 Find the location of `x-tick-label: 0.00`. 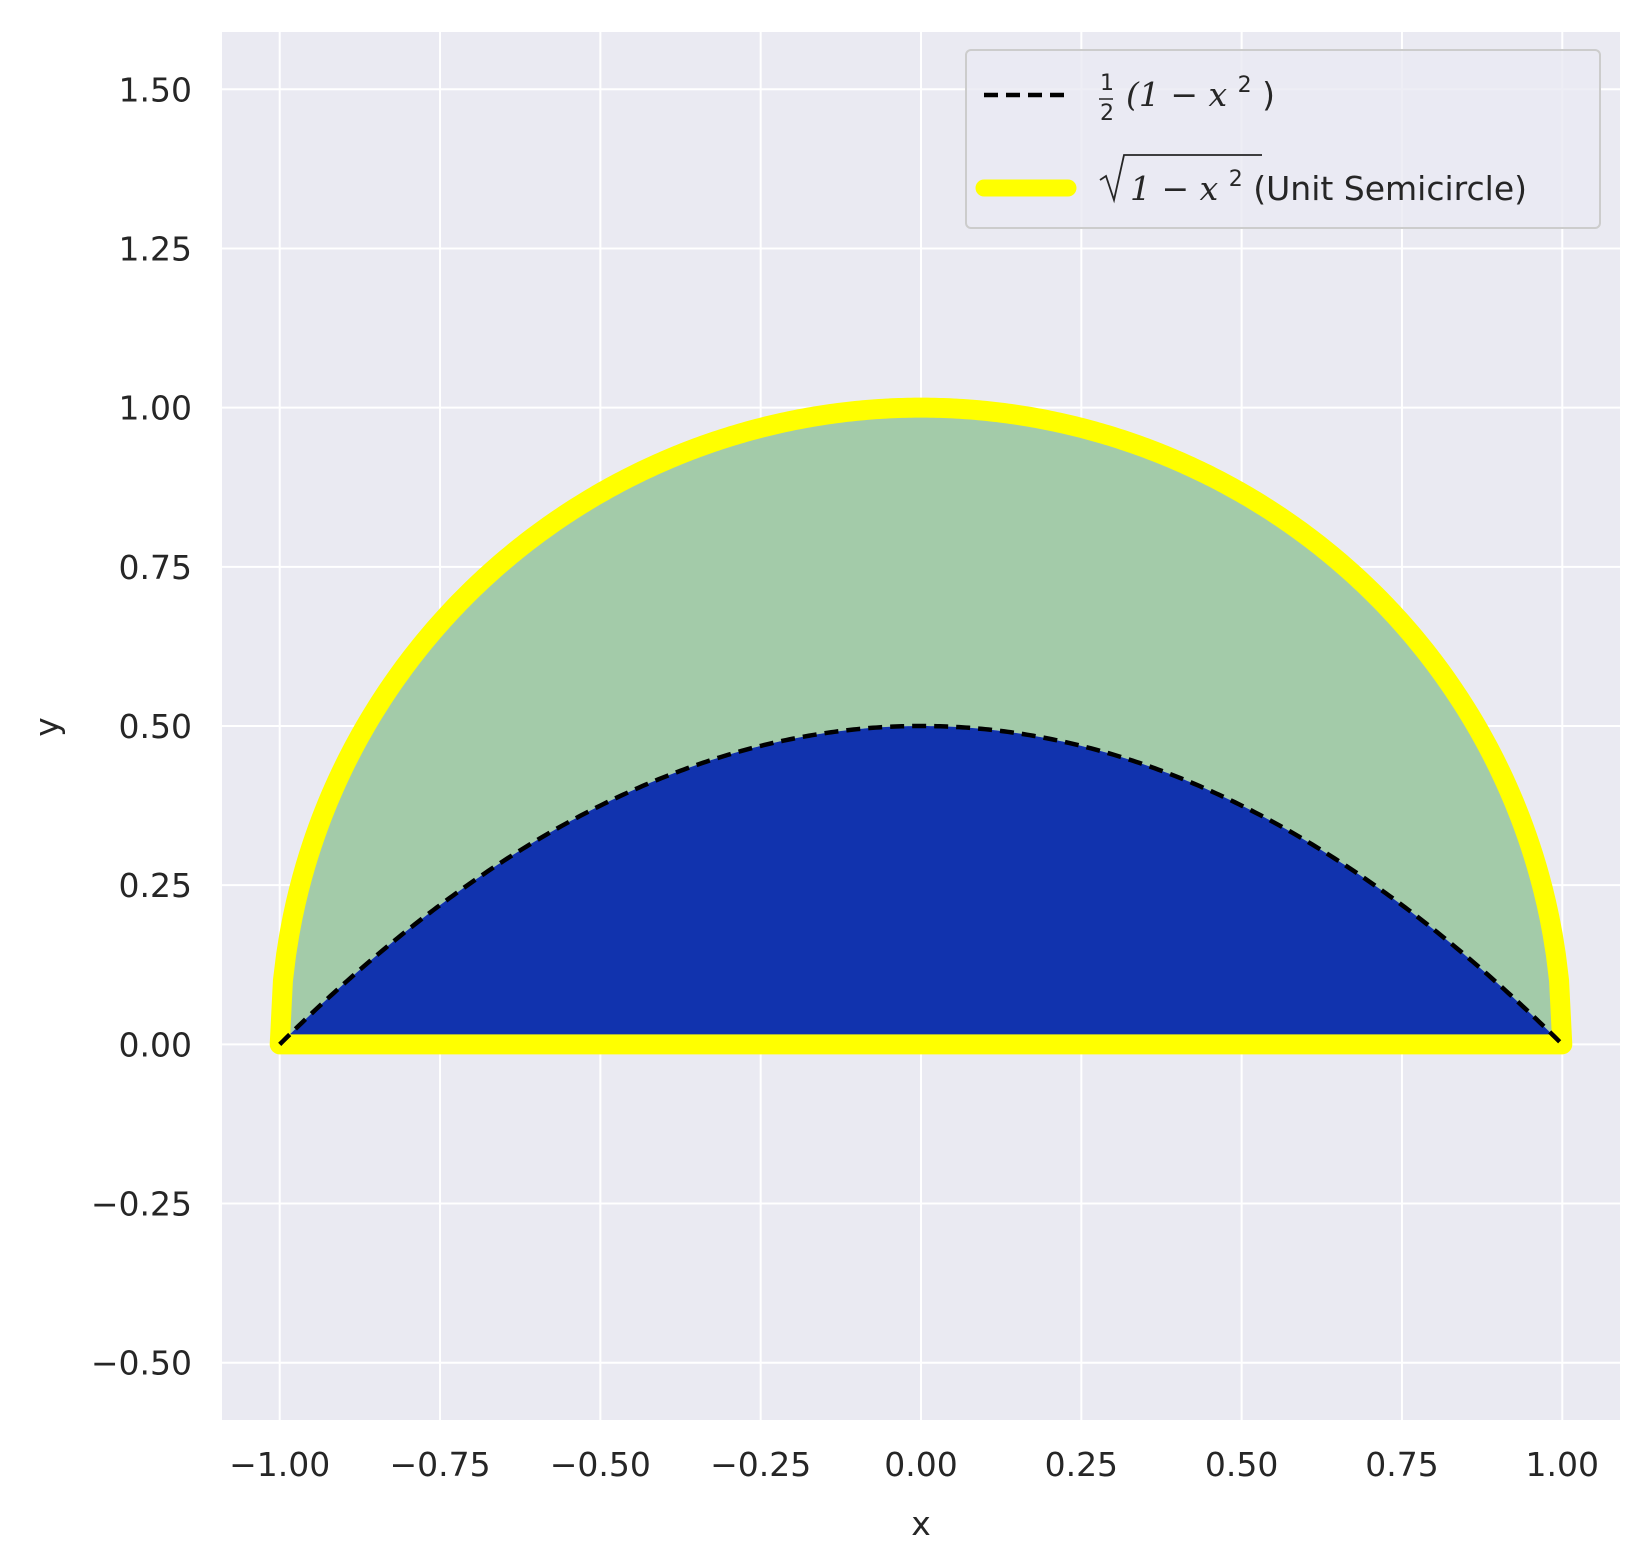

x-tick-label: 0.00 is located at coordinates (920, 1464).